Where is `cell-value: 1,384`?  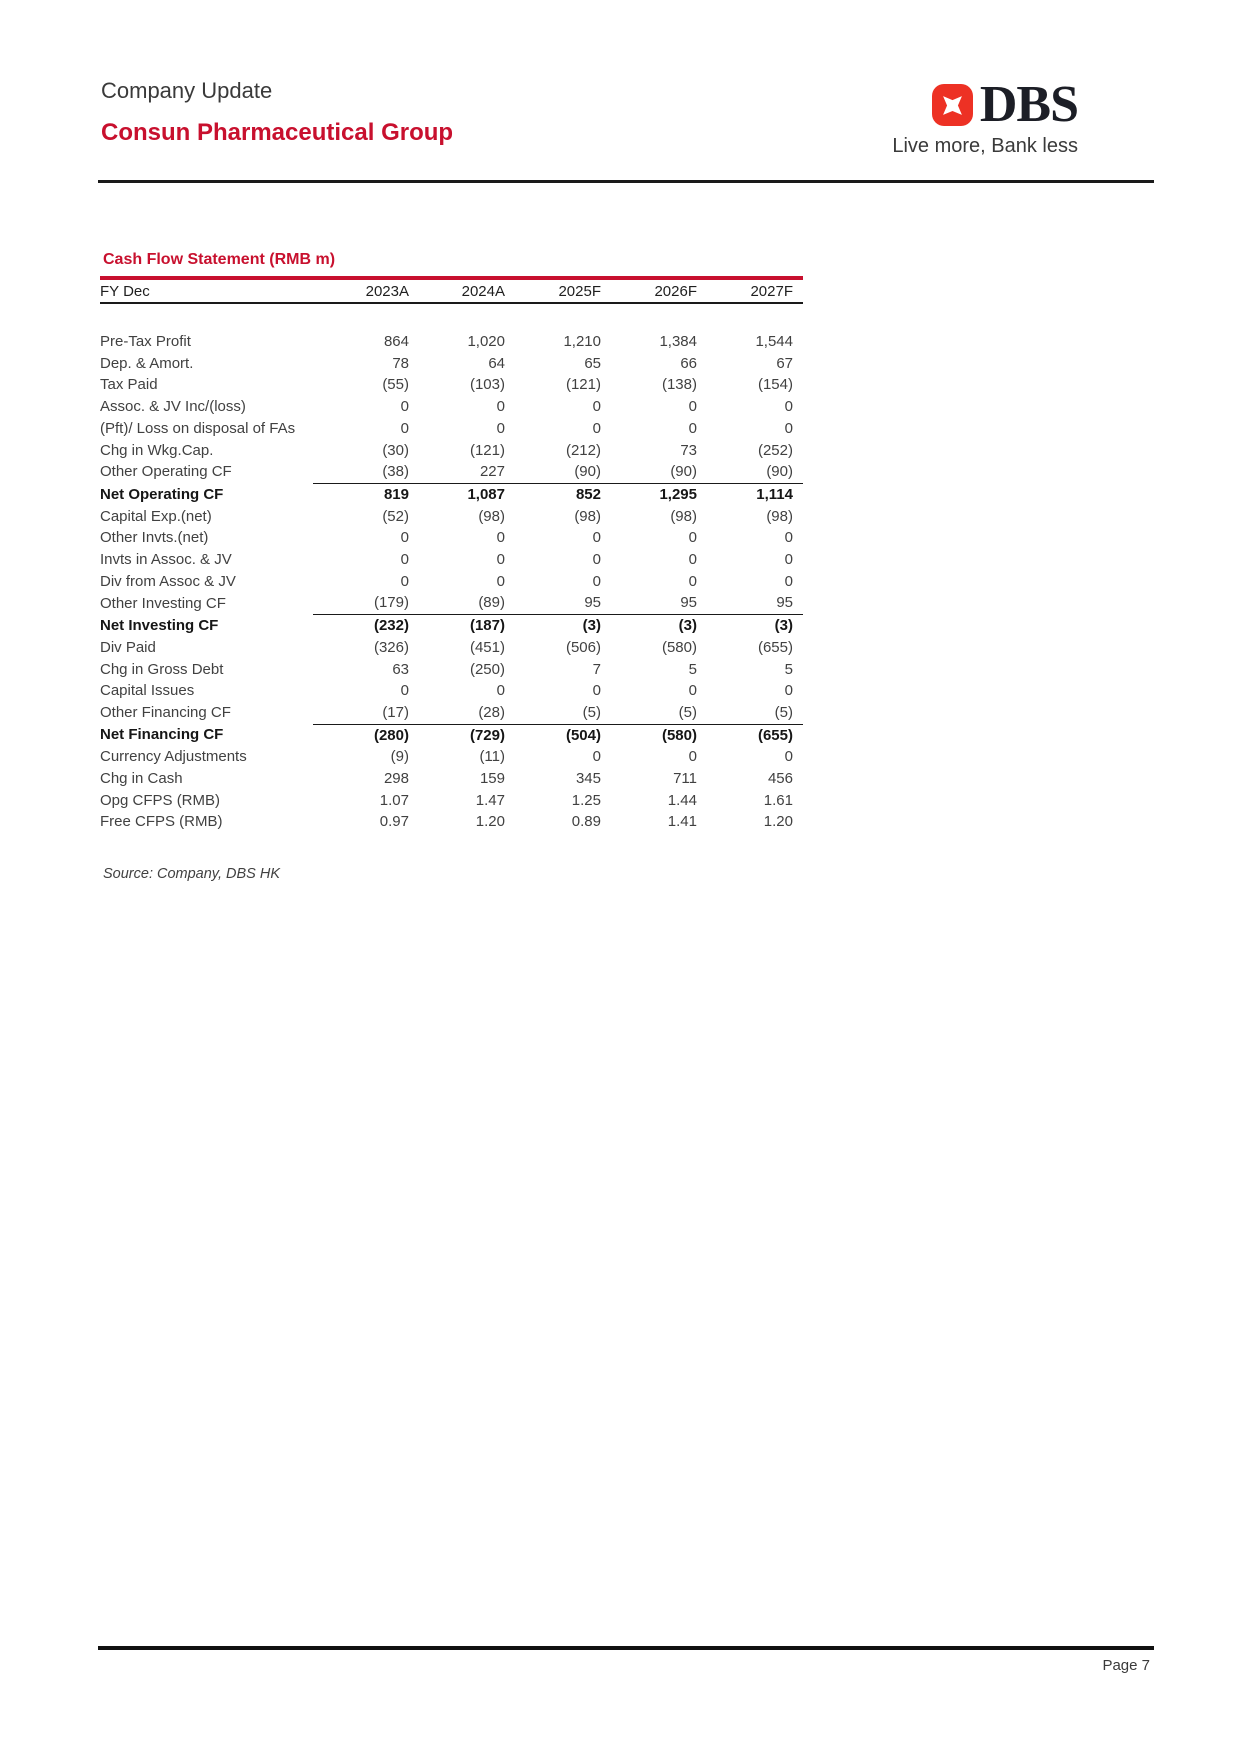 cell-value: 1,384 is located at coordinates (678, 341).